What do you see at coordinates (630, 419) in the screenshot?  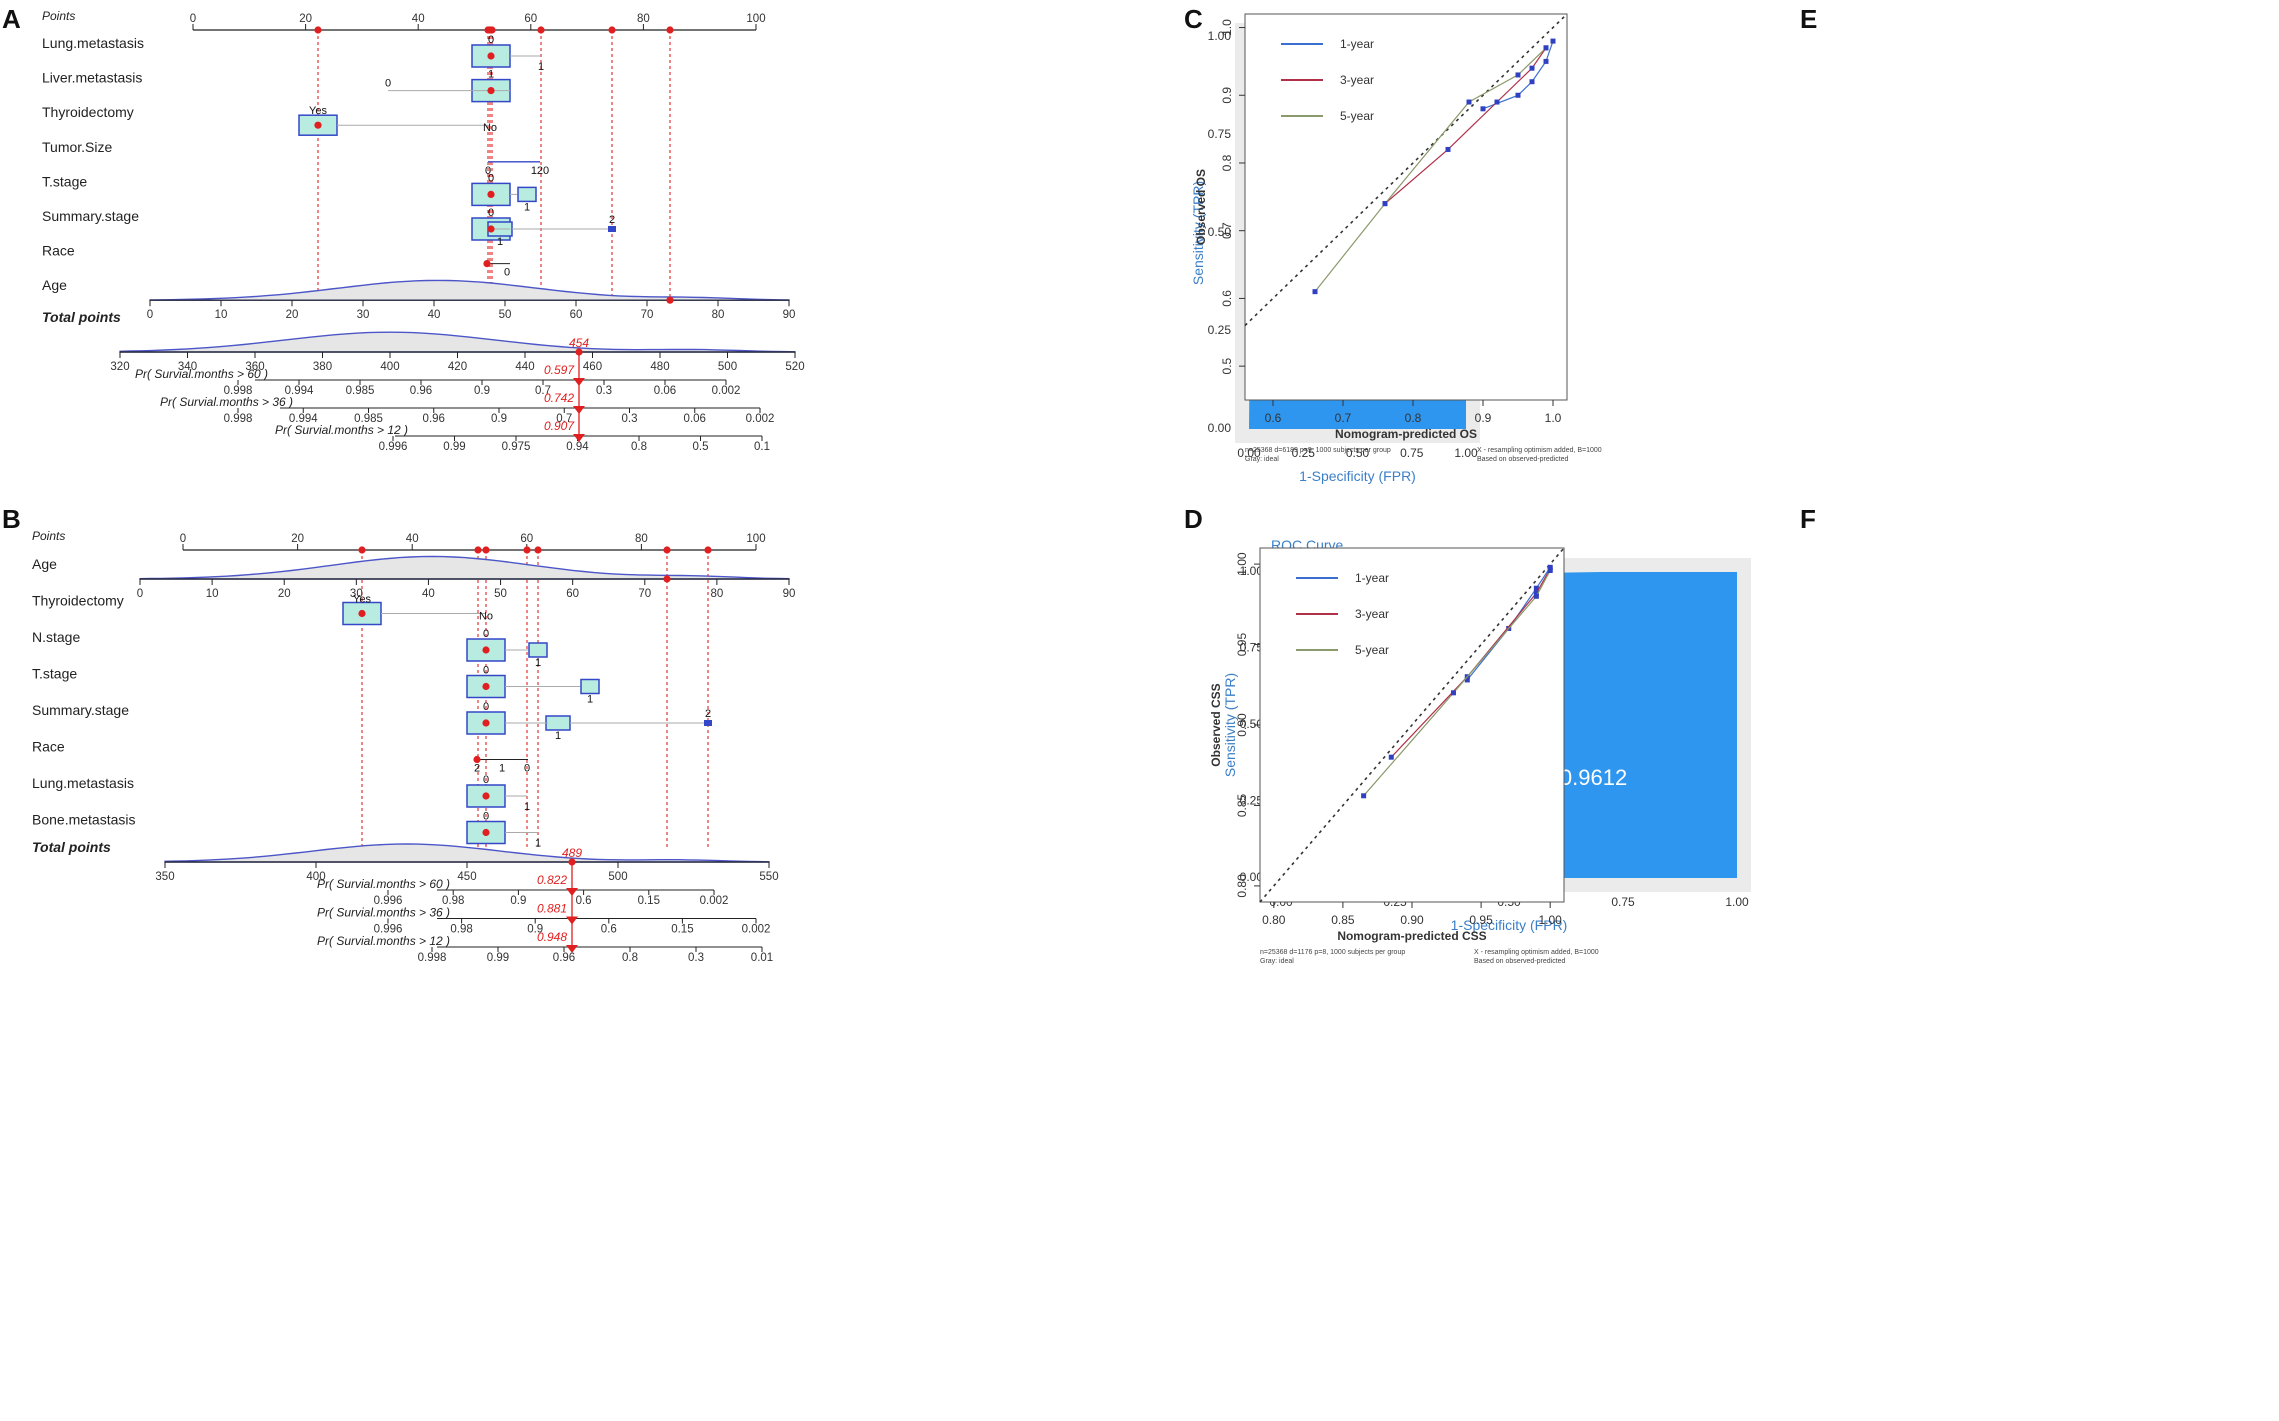 I see `probability-tick-label: 0.3` at bounding box center [630, 419].